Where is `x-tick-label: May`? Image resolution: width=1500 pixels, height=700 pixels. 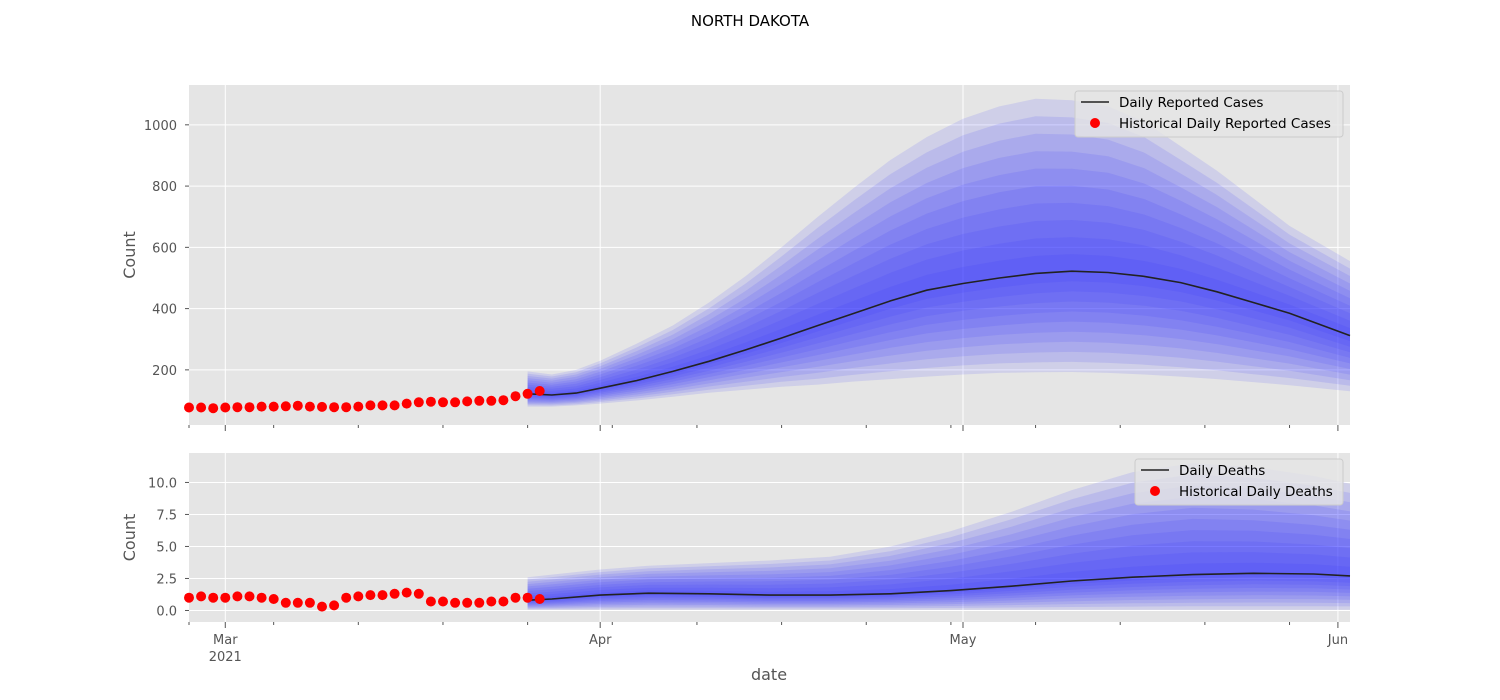 x-tick-label: May is located at coordinates (963, 640).